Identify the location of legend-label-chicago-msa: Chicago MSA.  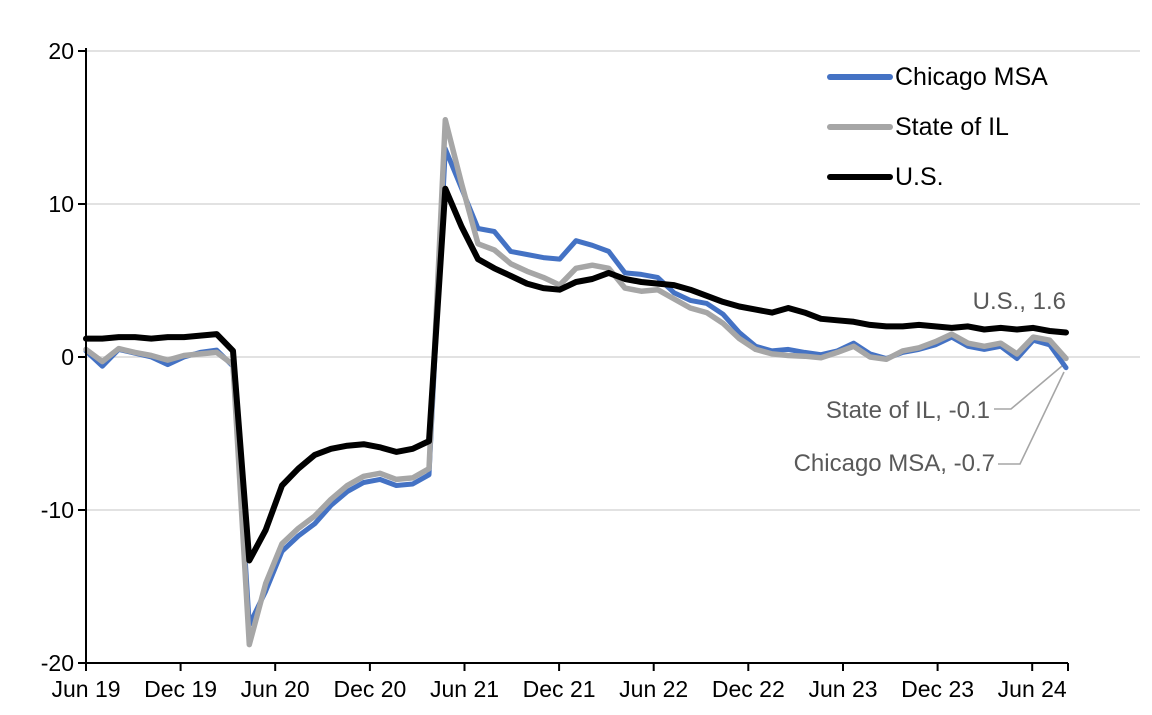
(971, 76).